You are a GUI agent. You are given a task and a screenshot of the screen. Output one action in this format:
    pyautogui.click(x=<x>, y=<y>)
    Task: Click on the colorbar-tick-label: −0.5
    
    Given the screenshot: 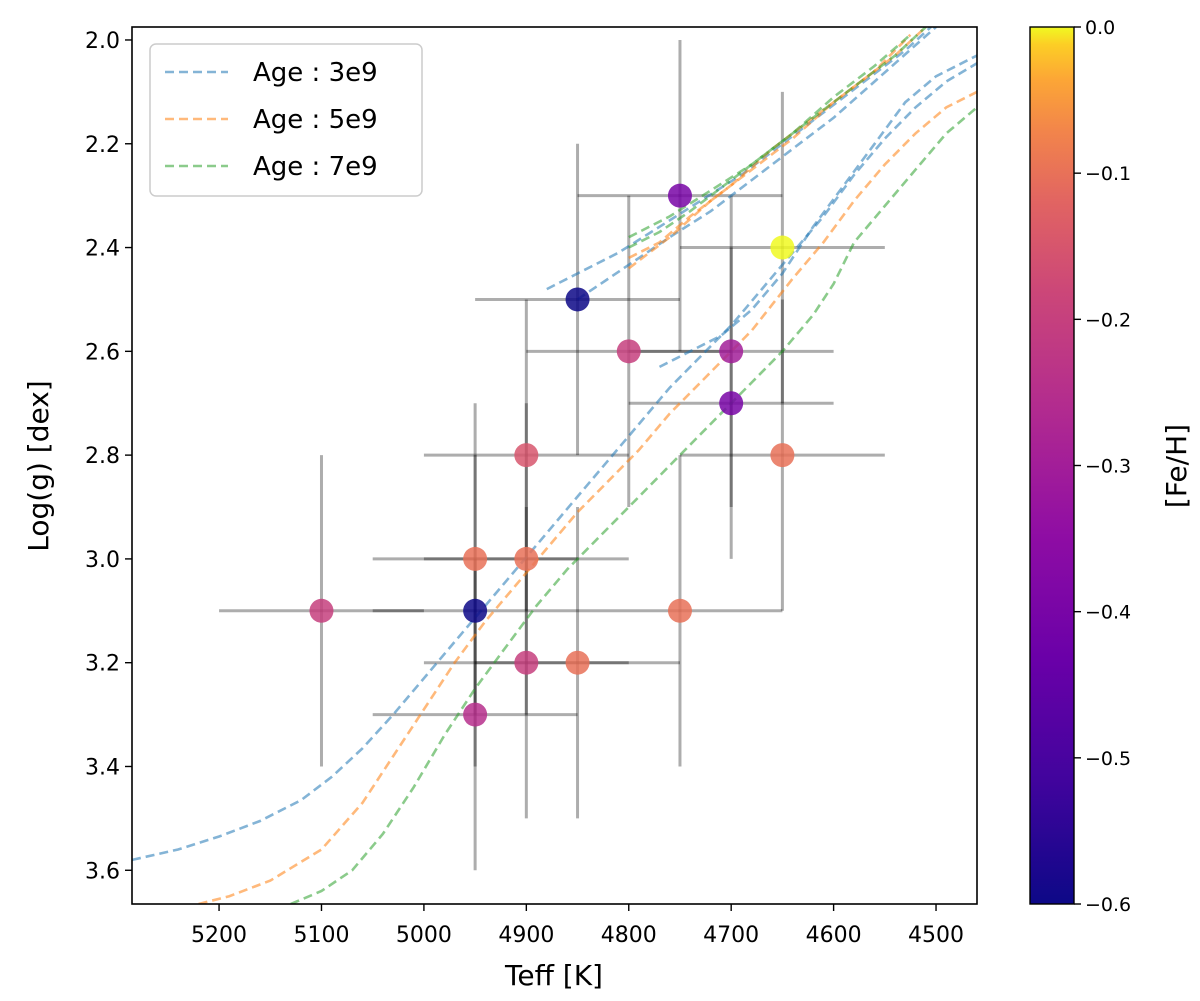 What is the action you would take?
    pyautogui.click(x=1108, y=759)
    